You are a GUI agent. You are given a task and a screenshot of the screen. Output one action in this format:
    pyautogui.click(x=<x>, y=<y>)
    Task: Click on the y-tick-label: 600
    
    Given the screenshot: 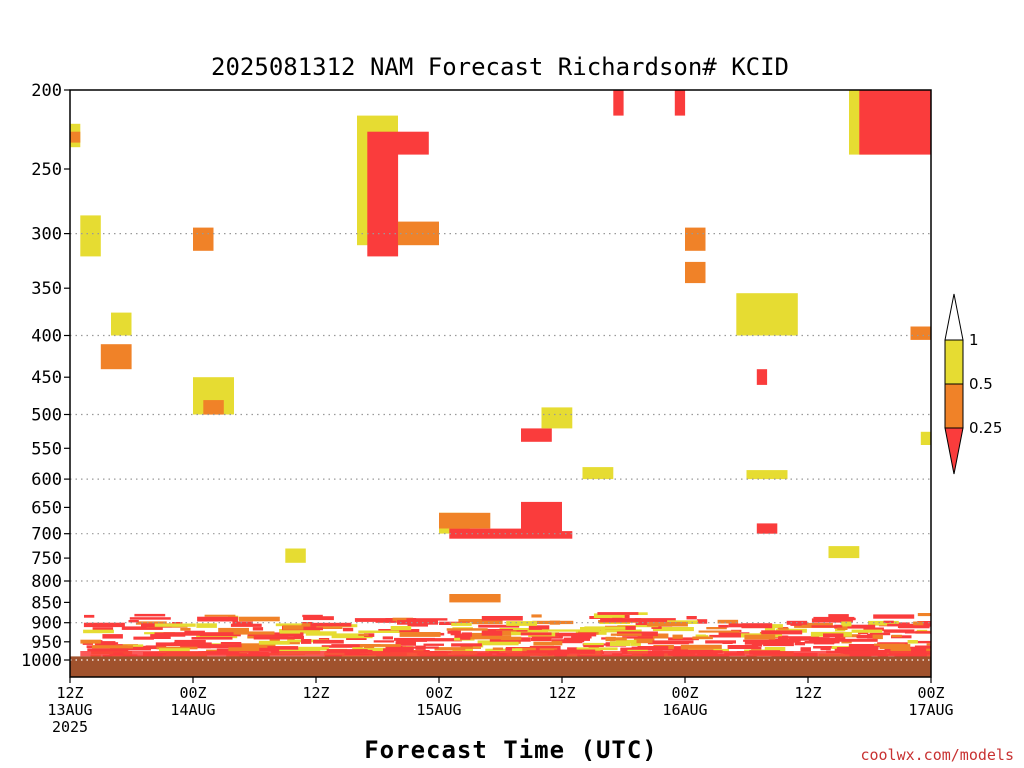 What is the action you would take?
    pyautogui.click(x=46, y=480)
    